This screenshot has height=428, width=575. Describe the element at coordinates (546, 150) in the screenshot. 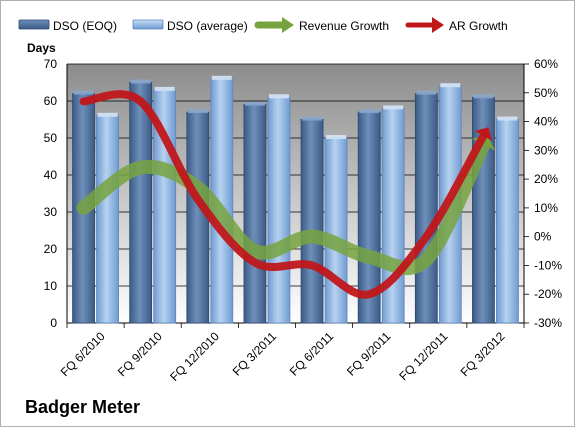

I see `y2-tick-label: 30%` at that location.